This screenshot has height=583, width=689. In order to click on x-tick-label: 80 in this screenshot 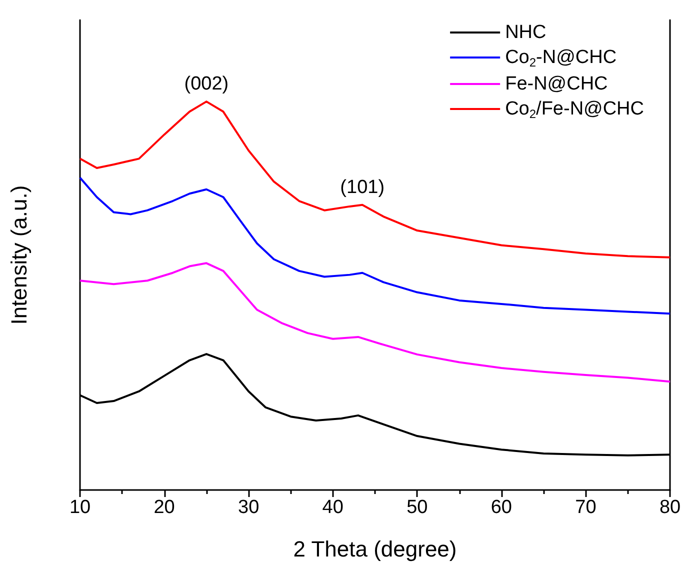, I will do `click(670, 507)`.